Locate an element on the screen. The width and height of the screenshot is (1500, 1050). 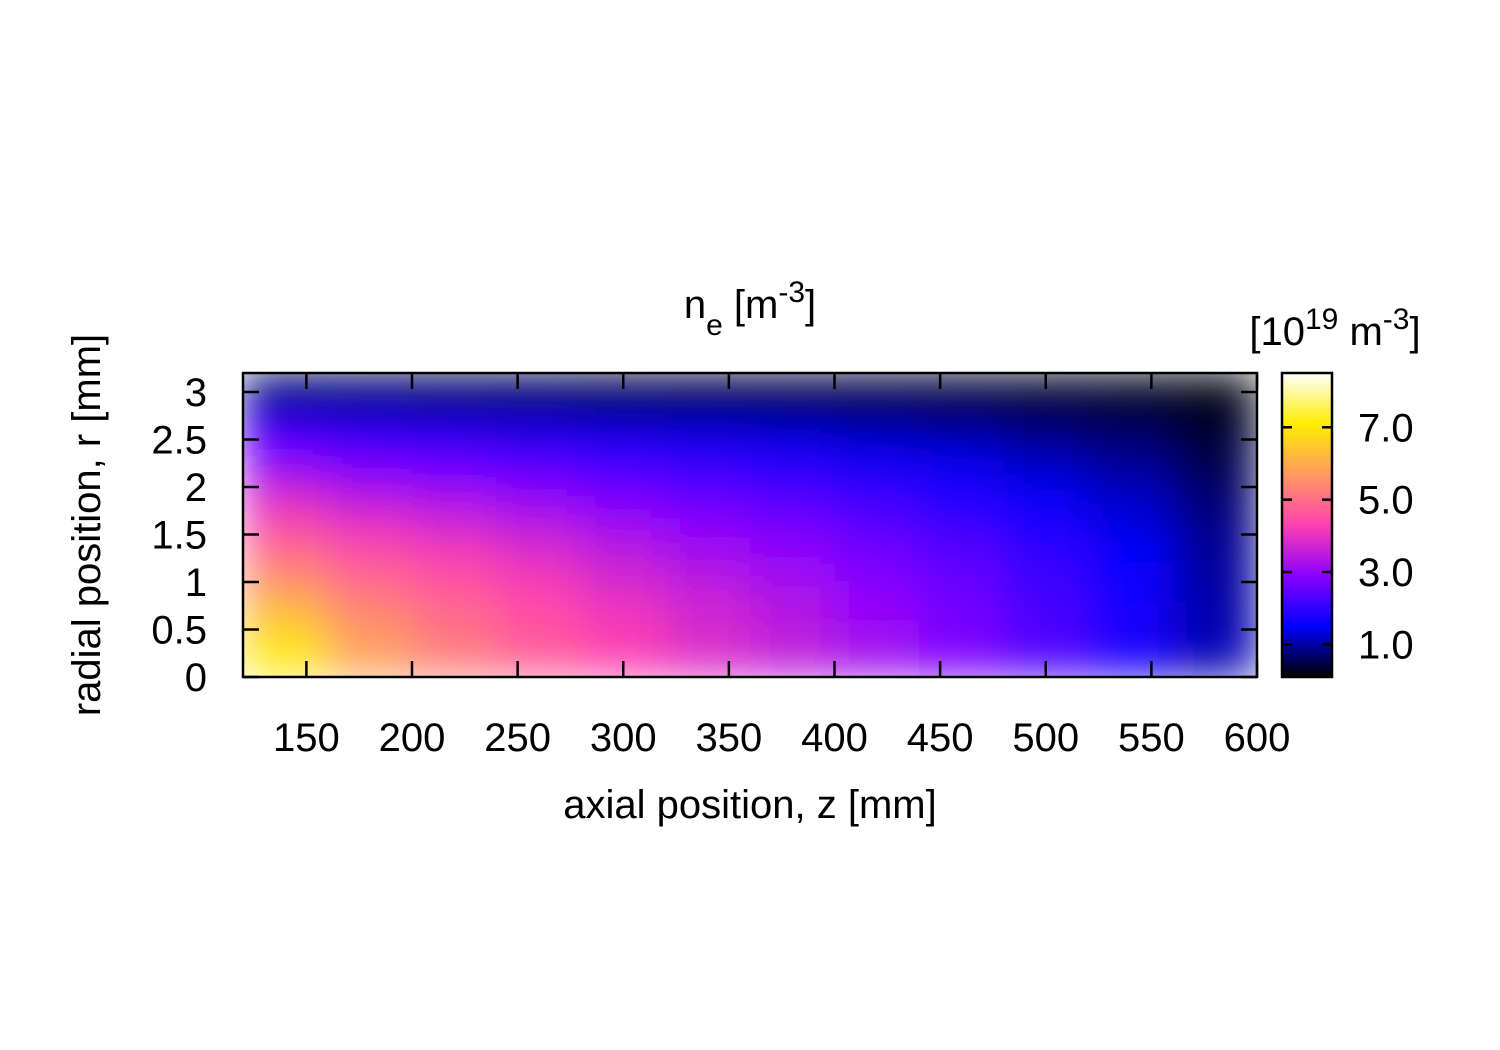
text-part: e is located at coordinates (714, 325).